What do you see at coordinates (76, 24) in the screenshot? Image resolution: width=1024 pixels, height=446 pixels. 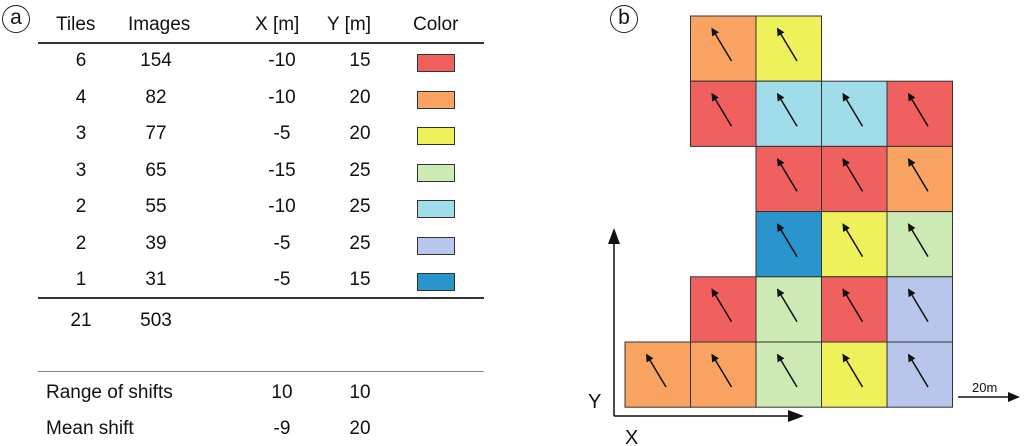 I see `header-tiles: Tiles` at bounding box center [76, 24].